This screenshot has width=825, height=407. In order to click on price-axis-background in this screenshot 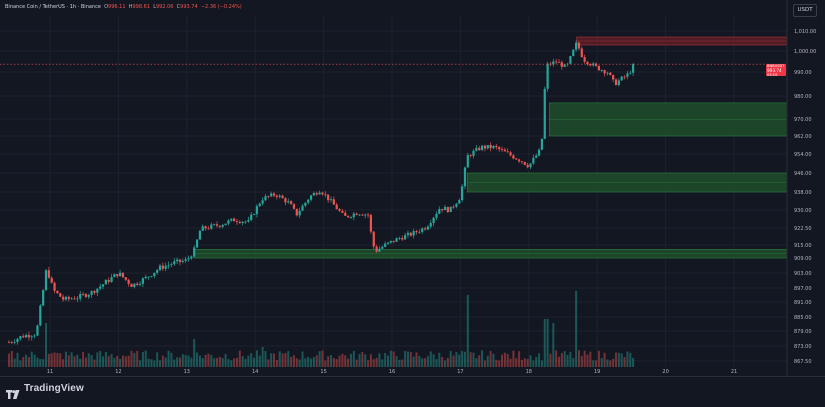, I will do `click(806, 188)`.